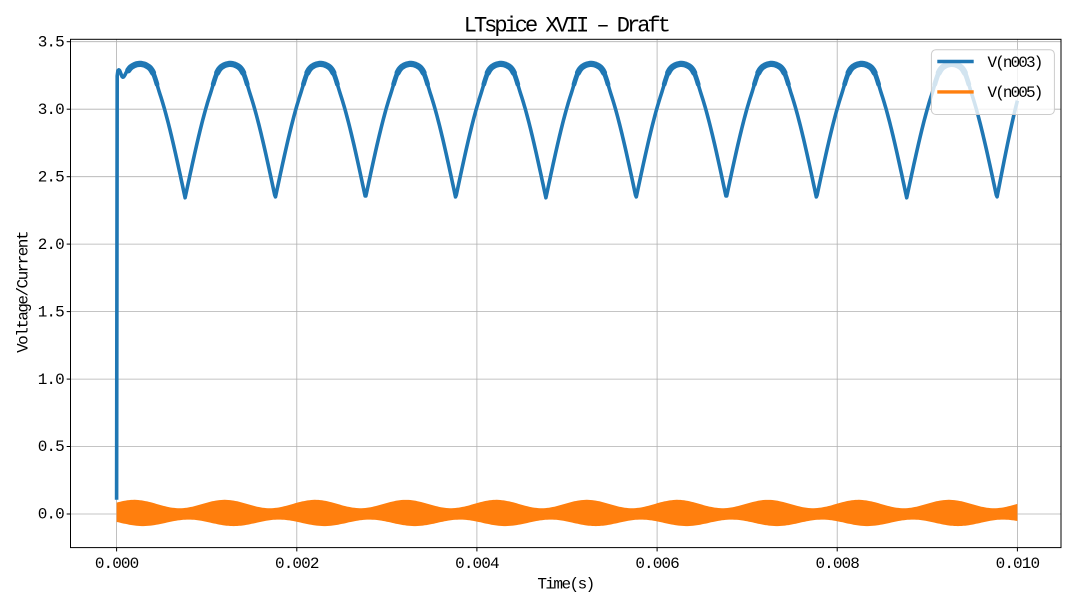  Describe the element at coordinates (566, 26) in the screenshot. I see `svg-text: LTspice XVII – Draft` at that location.